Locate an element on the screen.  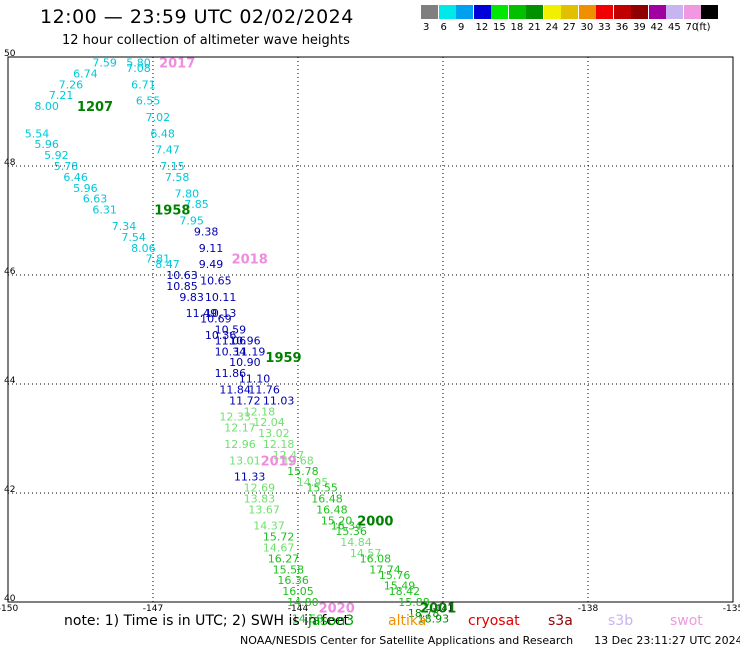
wave-height-label: 17.74 is located at coordinates (385, 569).